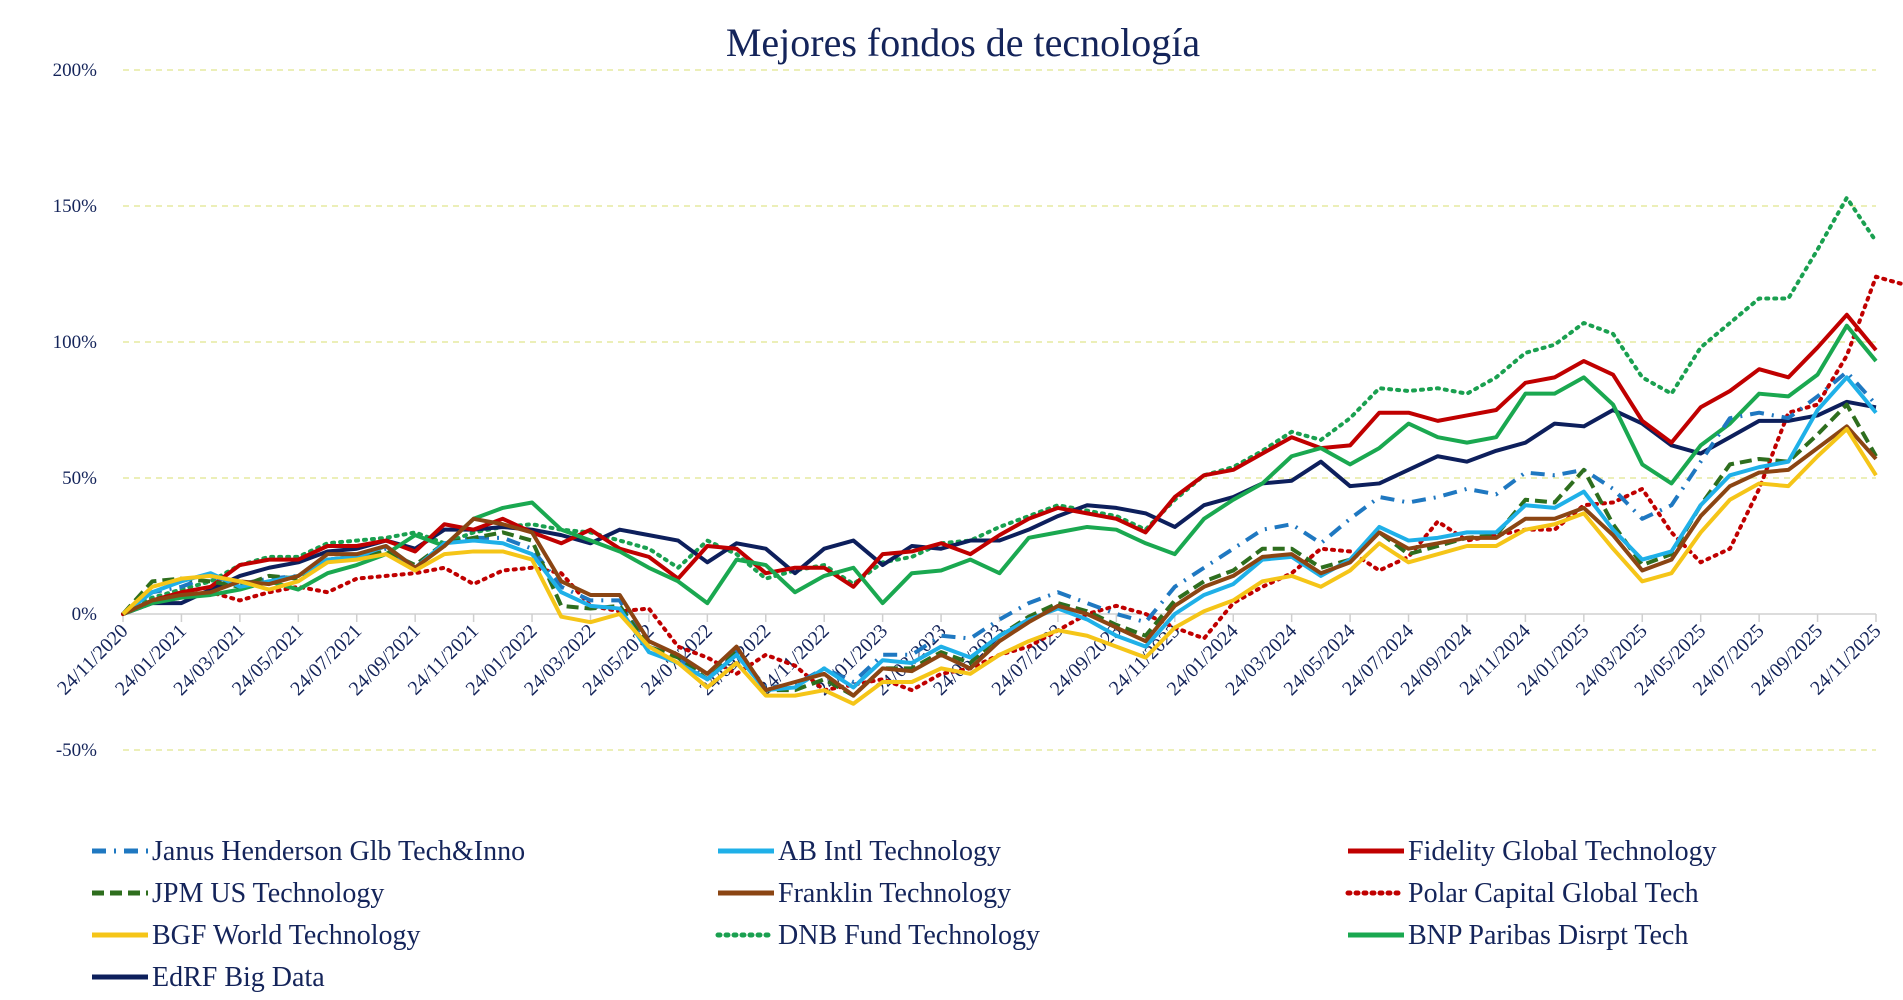 The height and width of the screenshot is (1000, 1903). Describe the element at coordinates (75, 70) in the screenshot. I see `y-tick-label: 200%` at that location.